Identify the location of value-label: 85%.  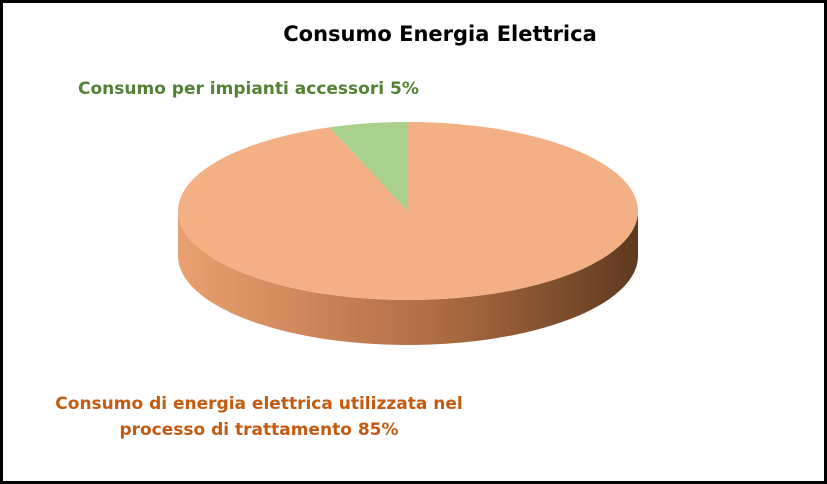
(378, 430).